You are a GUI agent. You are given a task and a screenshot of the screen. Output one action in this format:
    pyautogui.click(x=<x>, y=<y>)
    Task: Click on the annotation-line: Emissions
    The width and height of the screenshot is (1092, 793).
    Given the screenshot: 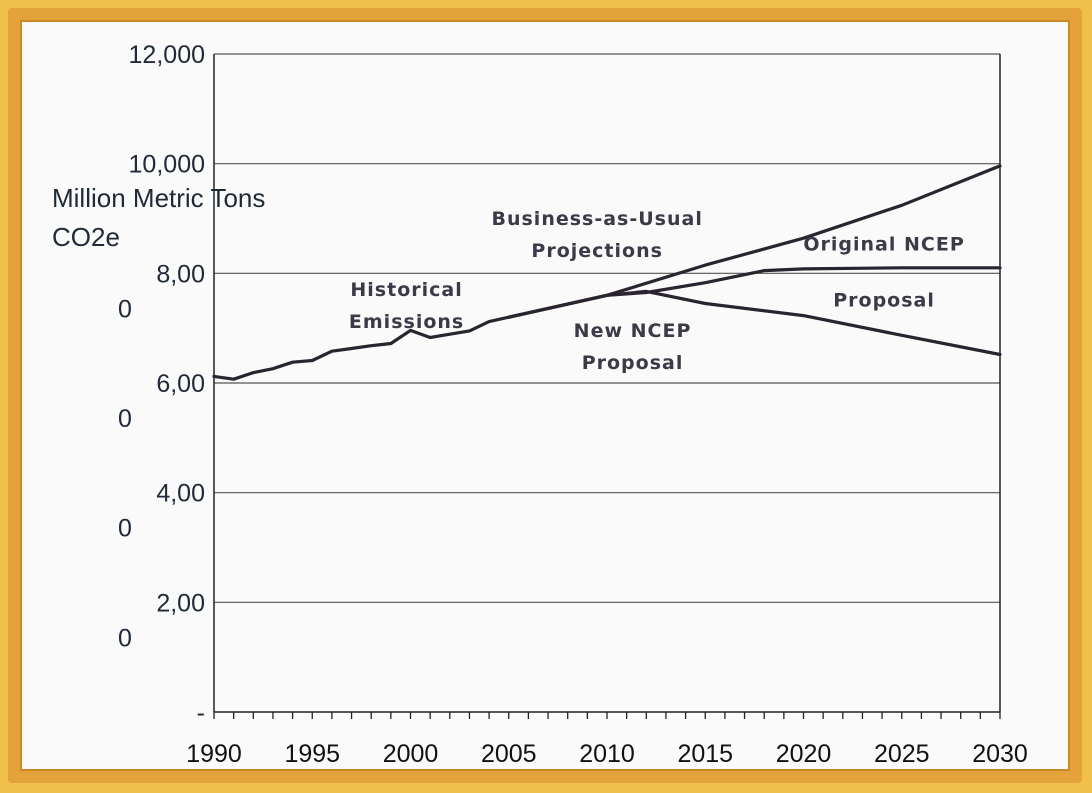 What is the action you would take?
    pyautogui.click(x=406, y=322)
    